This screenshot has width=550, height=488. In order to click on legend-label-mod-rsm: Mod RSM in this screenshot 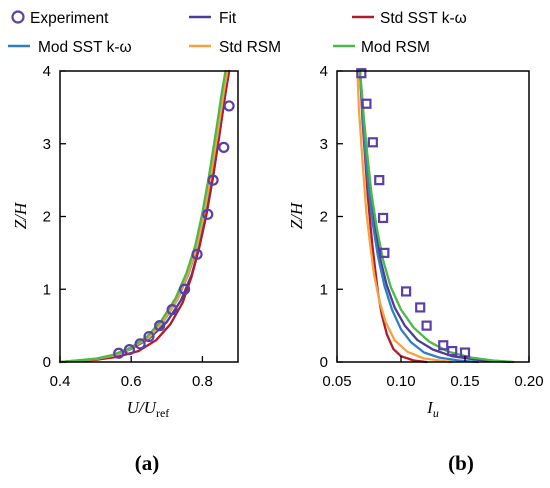, I will do `click(395, 47)`.